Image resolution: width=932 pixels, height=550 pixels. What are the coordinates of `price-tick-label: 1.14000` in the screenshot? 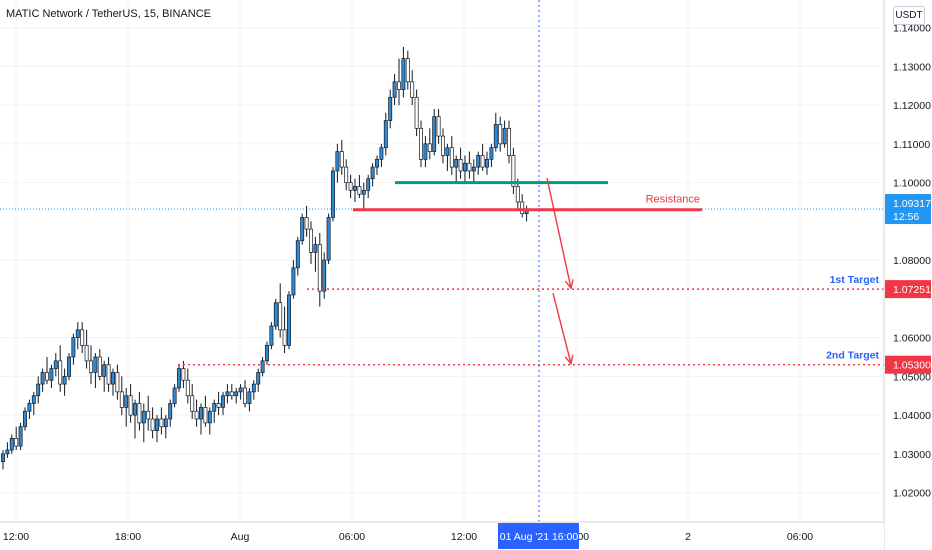 It's located at (912, 29).